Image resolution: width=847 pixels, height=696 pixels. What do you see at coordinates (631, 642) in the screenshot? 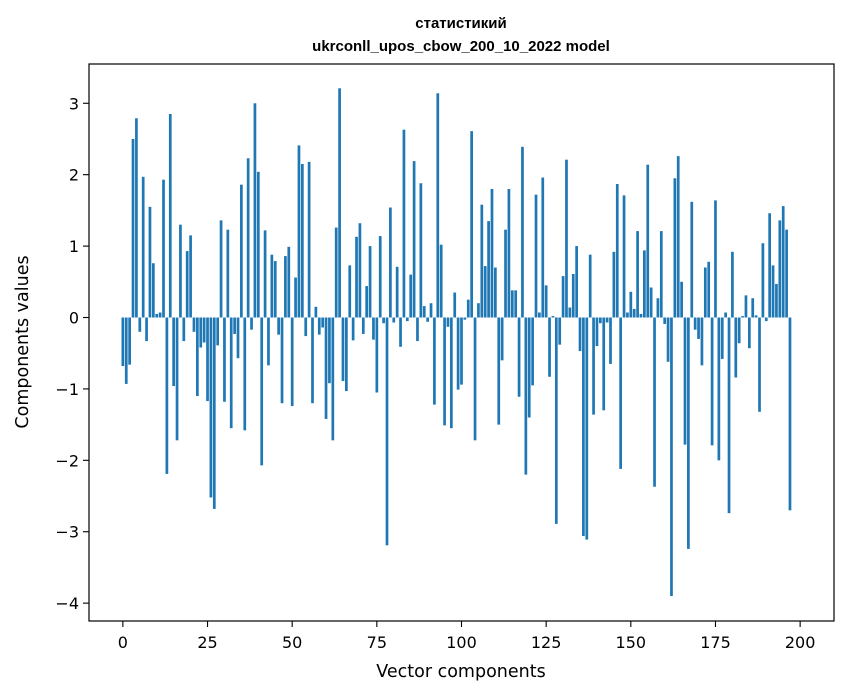
I see `x-tick-label: 150` at bounding box center [631, 642].